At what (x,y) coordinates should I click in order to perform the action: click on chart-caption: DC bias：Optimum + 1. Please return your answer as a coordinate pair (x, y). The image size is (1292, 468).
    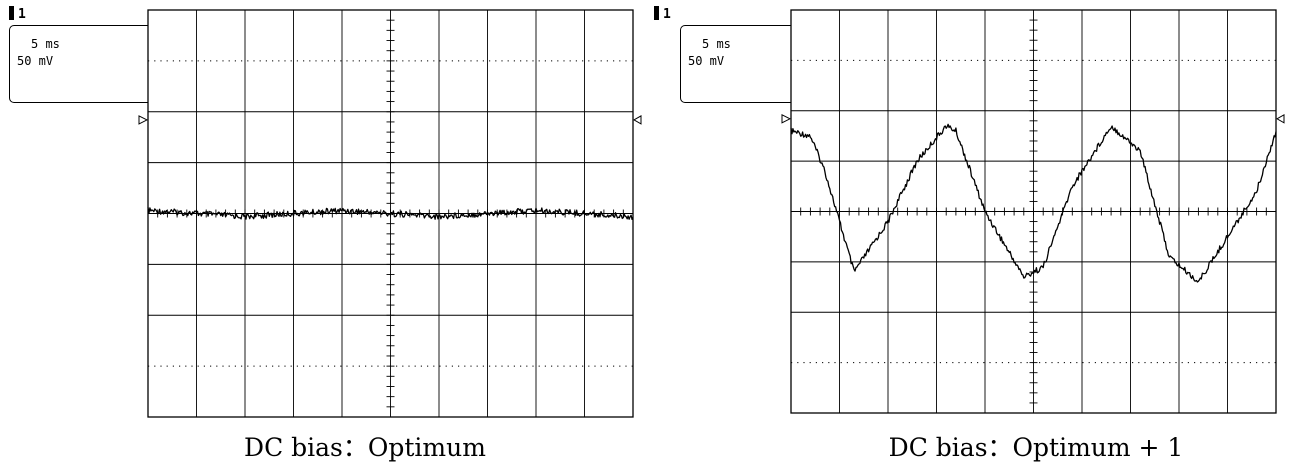
    Looking at the image, I should click on (1036, 447).